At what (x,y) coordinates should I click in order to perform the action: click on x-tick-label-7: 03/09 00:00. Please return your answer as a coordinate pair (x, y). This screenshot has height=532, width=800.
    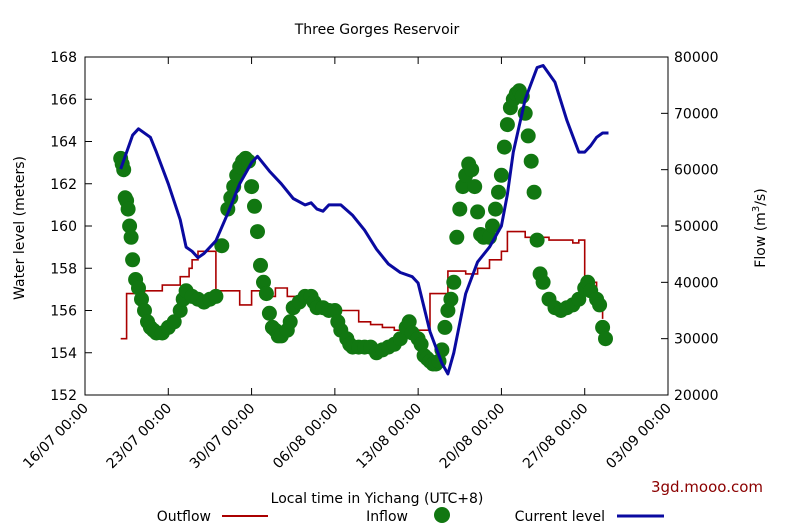
    Looking at the image, I should click on (639, 437).